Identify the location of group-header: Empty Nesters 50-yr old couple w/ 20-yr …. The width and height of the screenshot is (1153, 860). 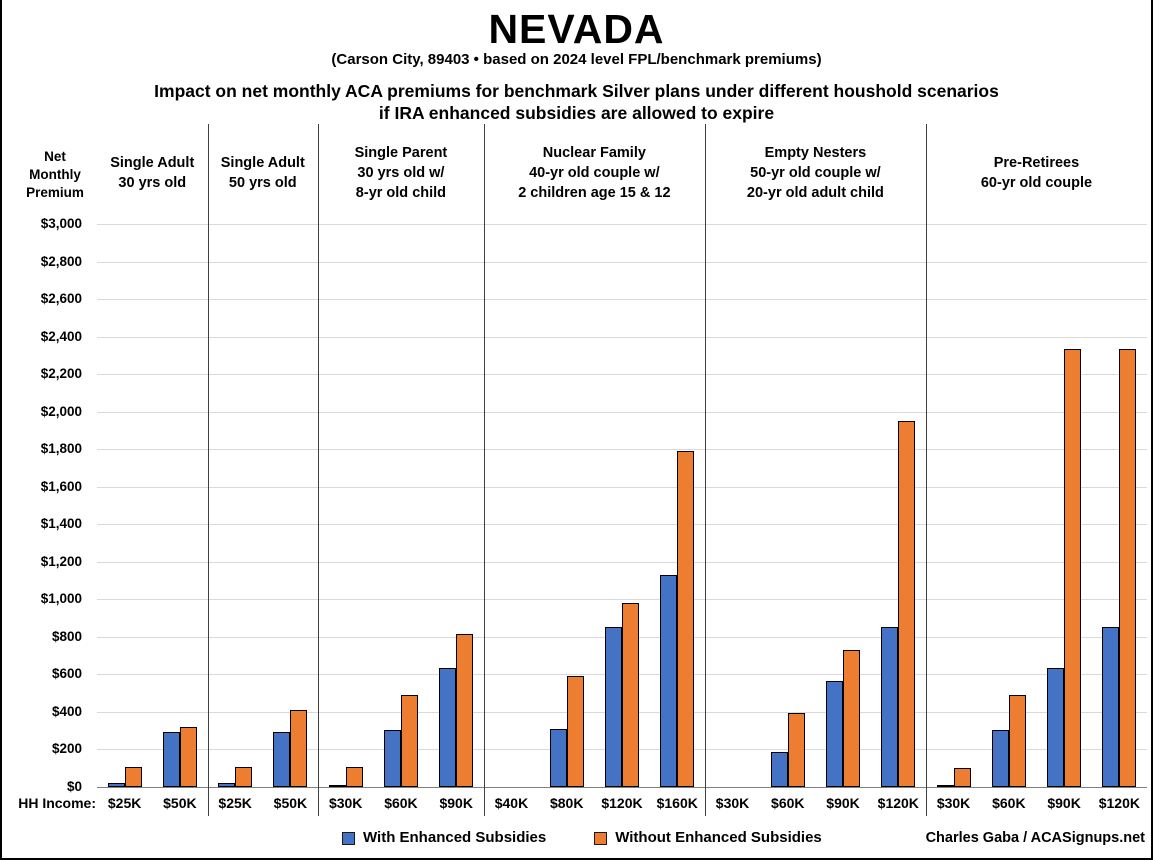
(815, 173).